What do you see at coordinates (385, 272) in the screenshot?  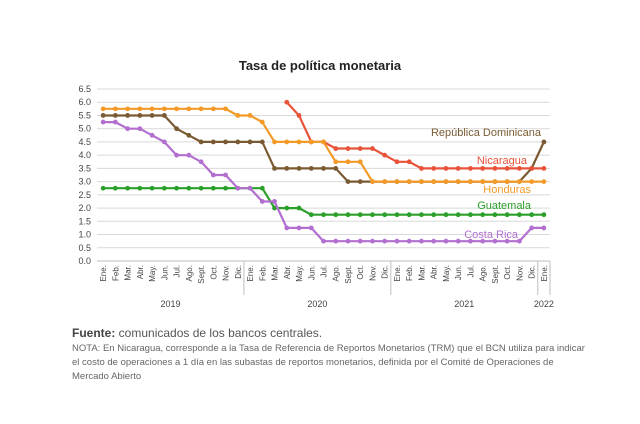 I see `x-tick-label: Dic.` at bounding box center [385, 272].